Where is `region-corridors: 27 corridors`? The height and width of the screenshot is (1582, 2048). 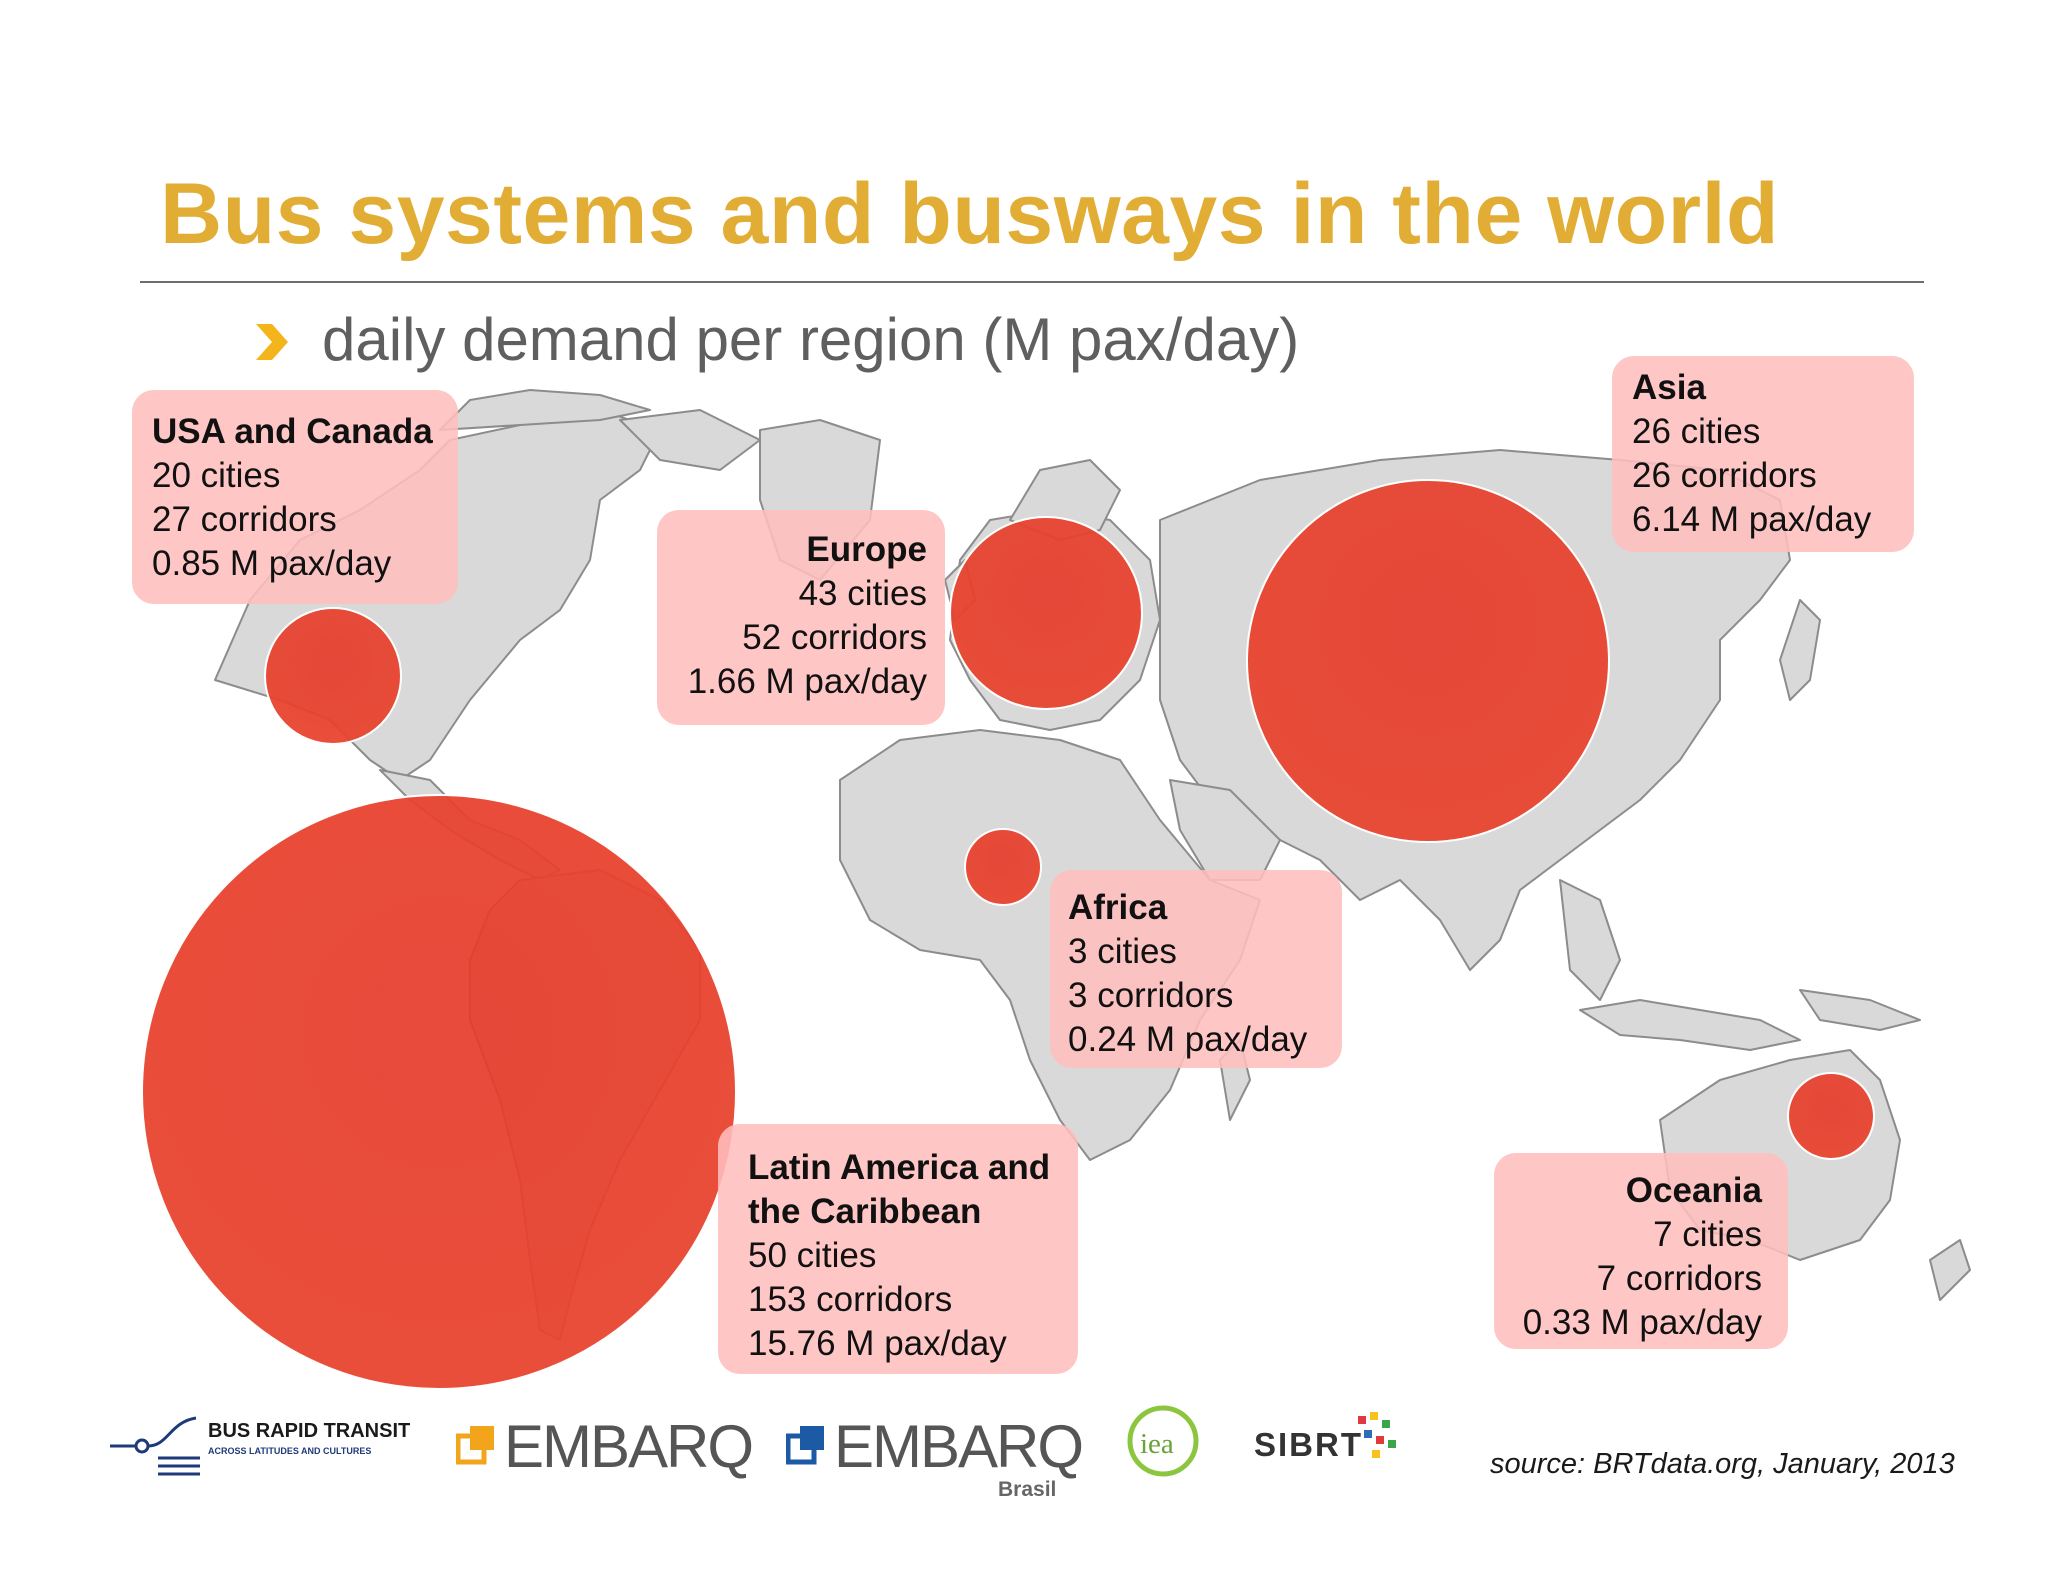 region-corridors: 27 corridors is located at coordinates (244, 519).